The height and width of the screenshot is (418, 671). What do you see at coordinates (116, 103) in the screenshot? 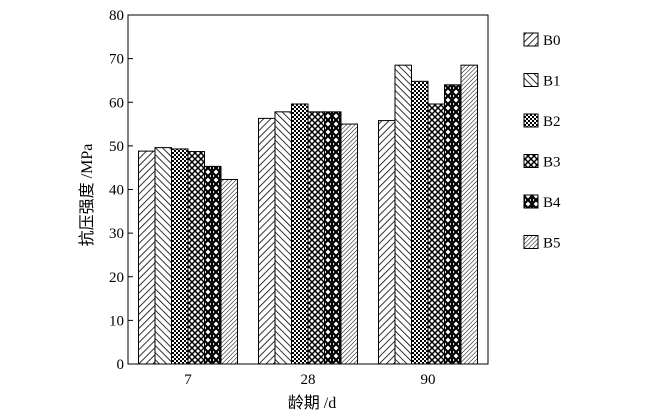
I see `y-tick-label: 60` at bounding box center [116, 103].